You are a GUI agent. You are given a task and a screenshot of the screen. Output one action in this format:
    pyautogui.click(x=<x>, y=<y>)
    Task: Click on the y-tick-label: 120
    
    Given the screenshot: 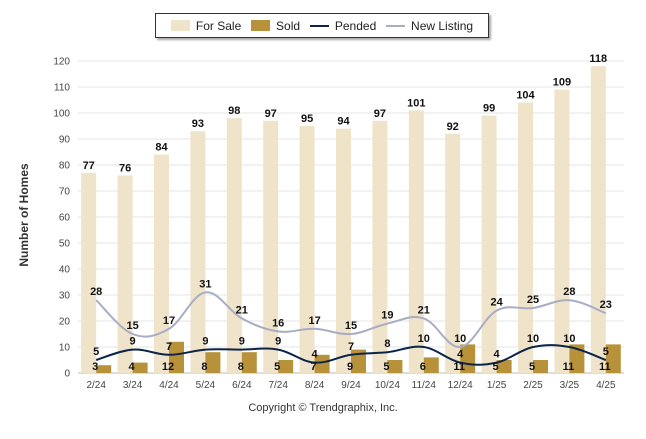 What is the action you would take?
    pyautogui.click(x=61, y=62)
    